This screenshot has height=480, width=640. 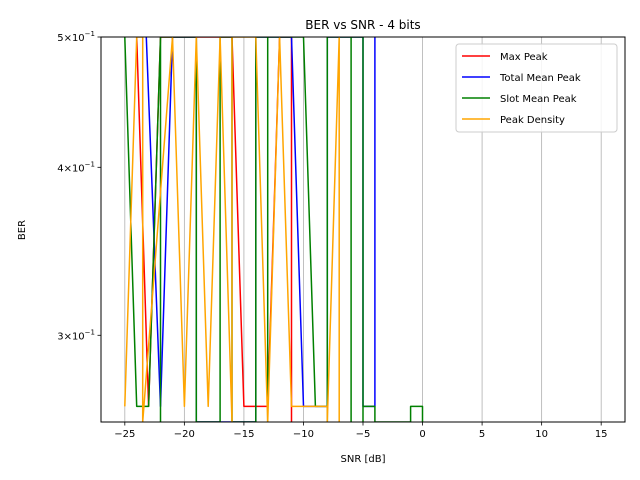 I want to click on legend-label-peak-density: Peak Density, so click(x=532, y=120).